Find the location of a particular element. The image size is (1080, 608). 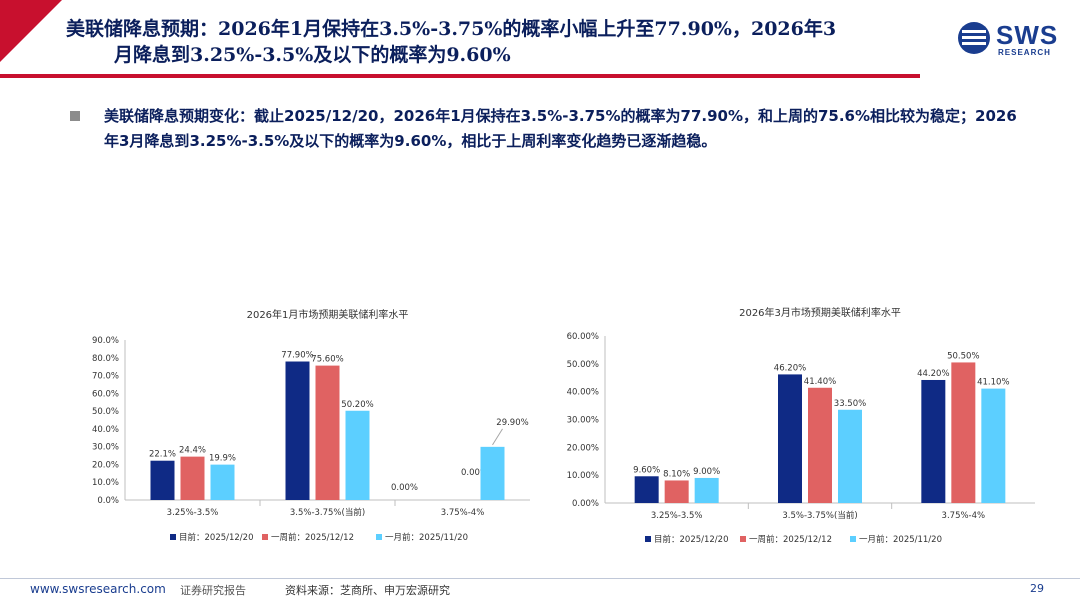

footer-site-link: www.swsresearch.com is located at coordinates (98, 589).